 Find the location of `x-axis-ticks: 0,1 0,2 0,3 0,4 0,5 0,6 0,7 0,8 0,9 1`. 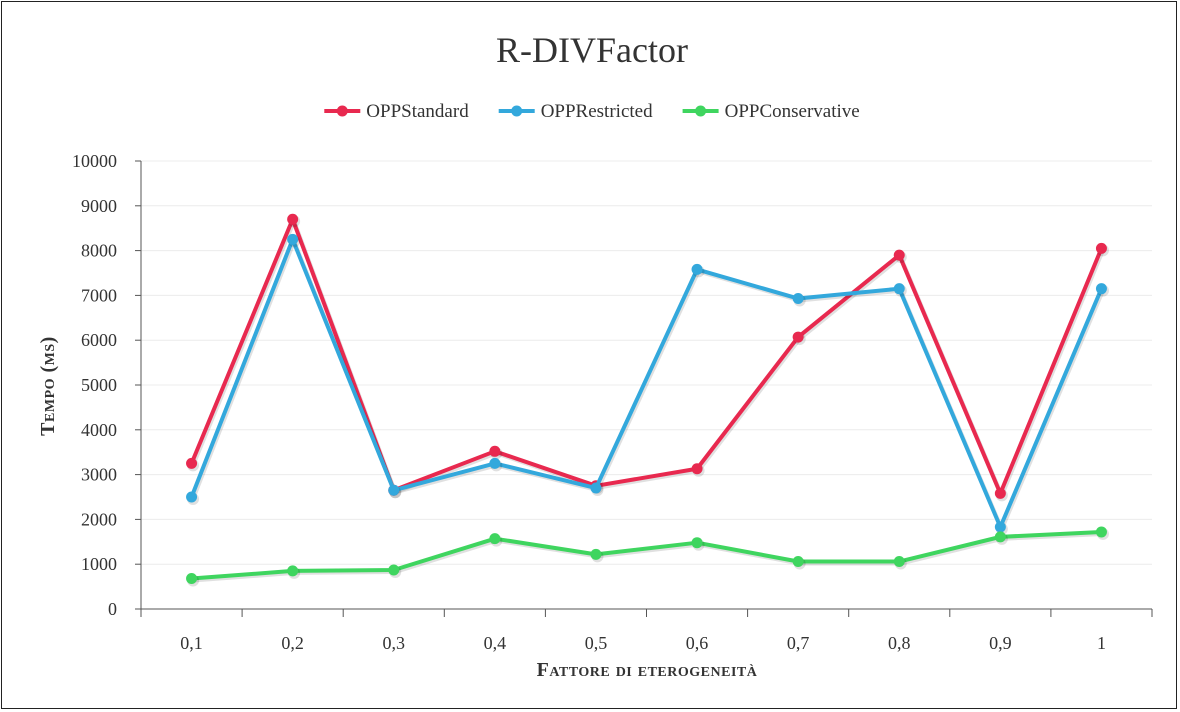

x-axis-ticks: 0,1 0,2 0,3 0,4 0,5 0,6 0,7 0,8 0,9 1 is located at coordinates (646, 631).